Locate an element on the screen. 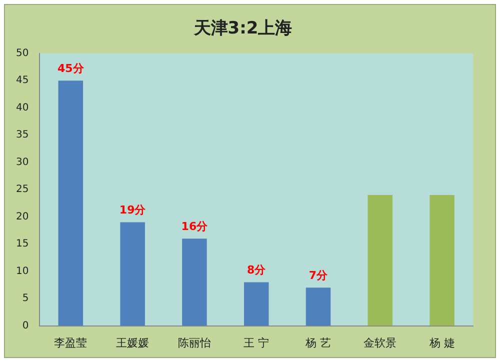 The height and width of the screenshot is (362, 500). y-tick-label: 35 is located at coordinates (22, 135).